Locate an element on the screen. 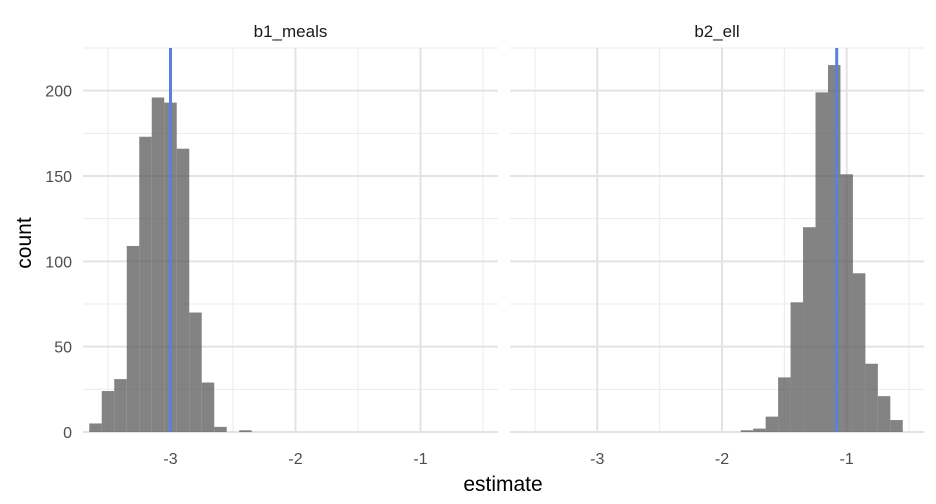 This screenshot has width=936, height=504. facet-title: b1_meals is located at coordinates (291, 31).